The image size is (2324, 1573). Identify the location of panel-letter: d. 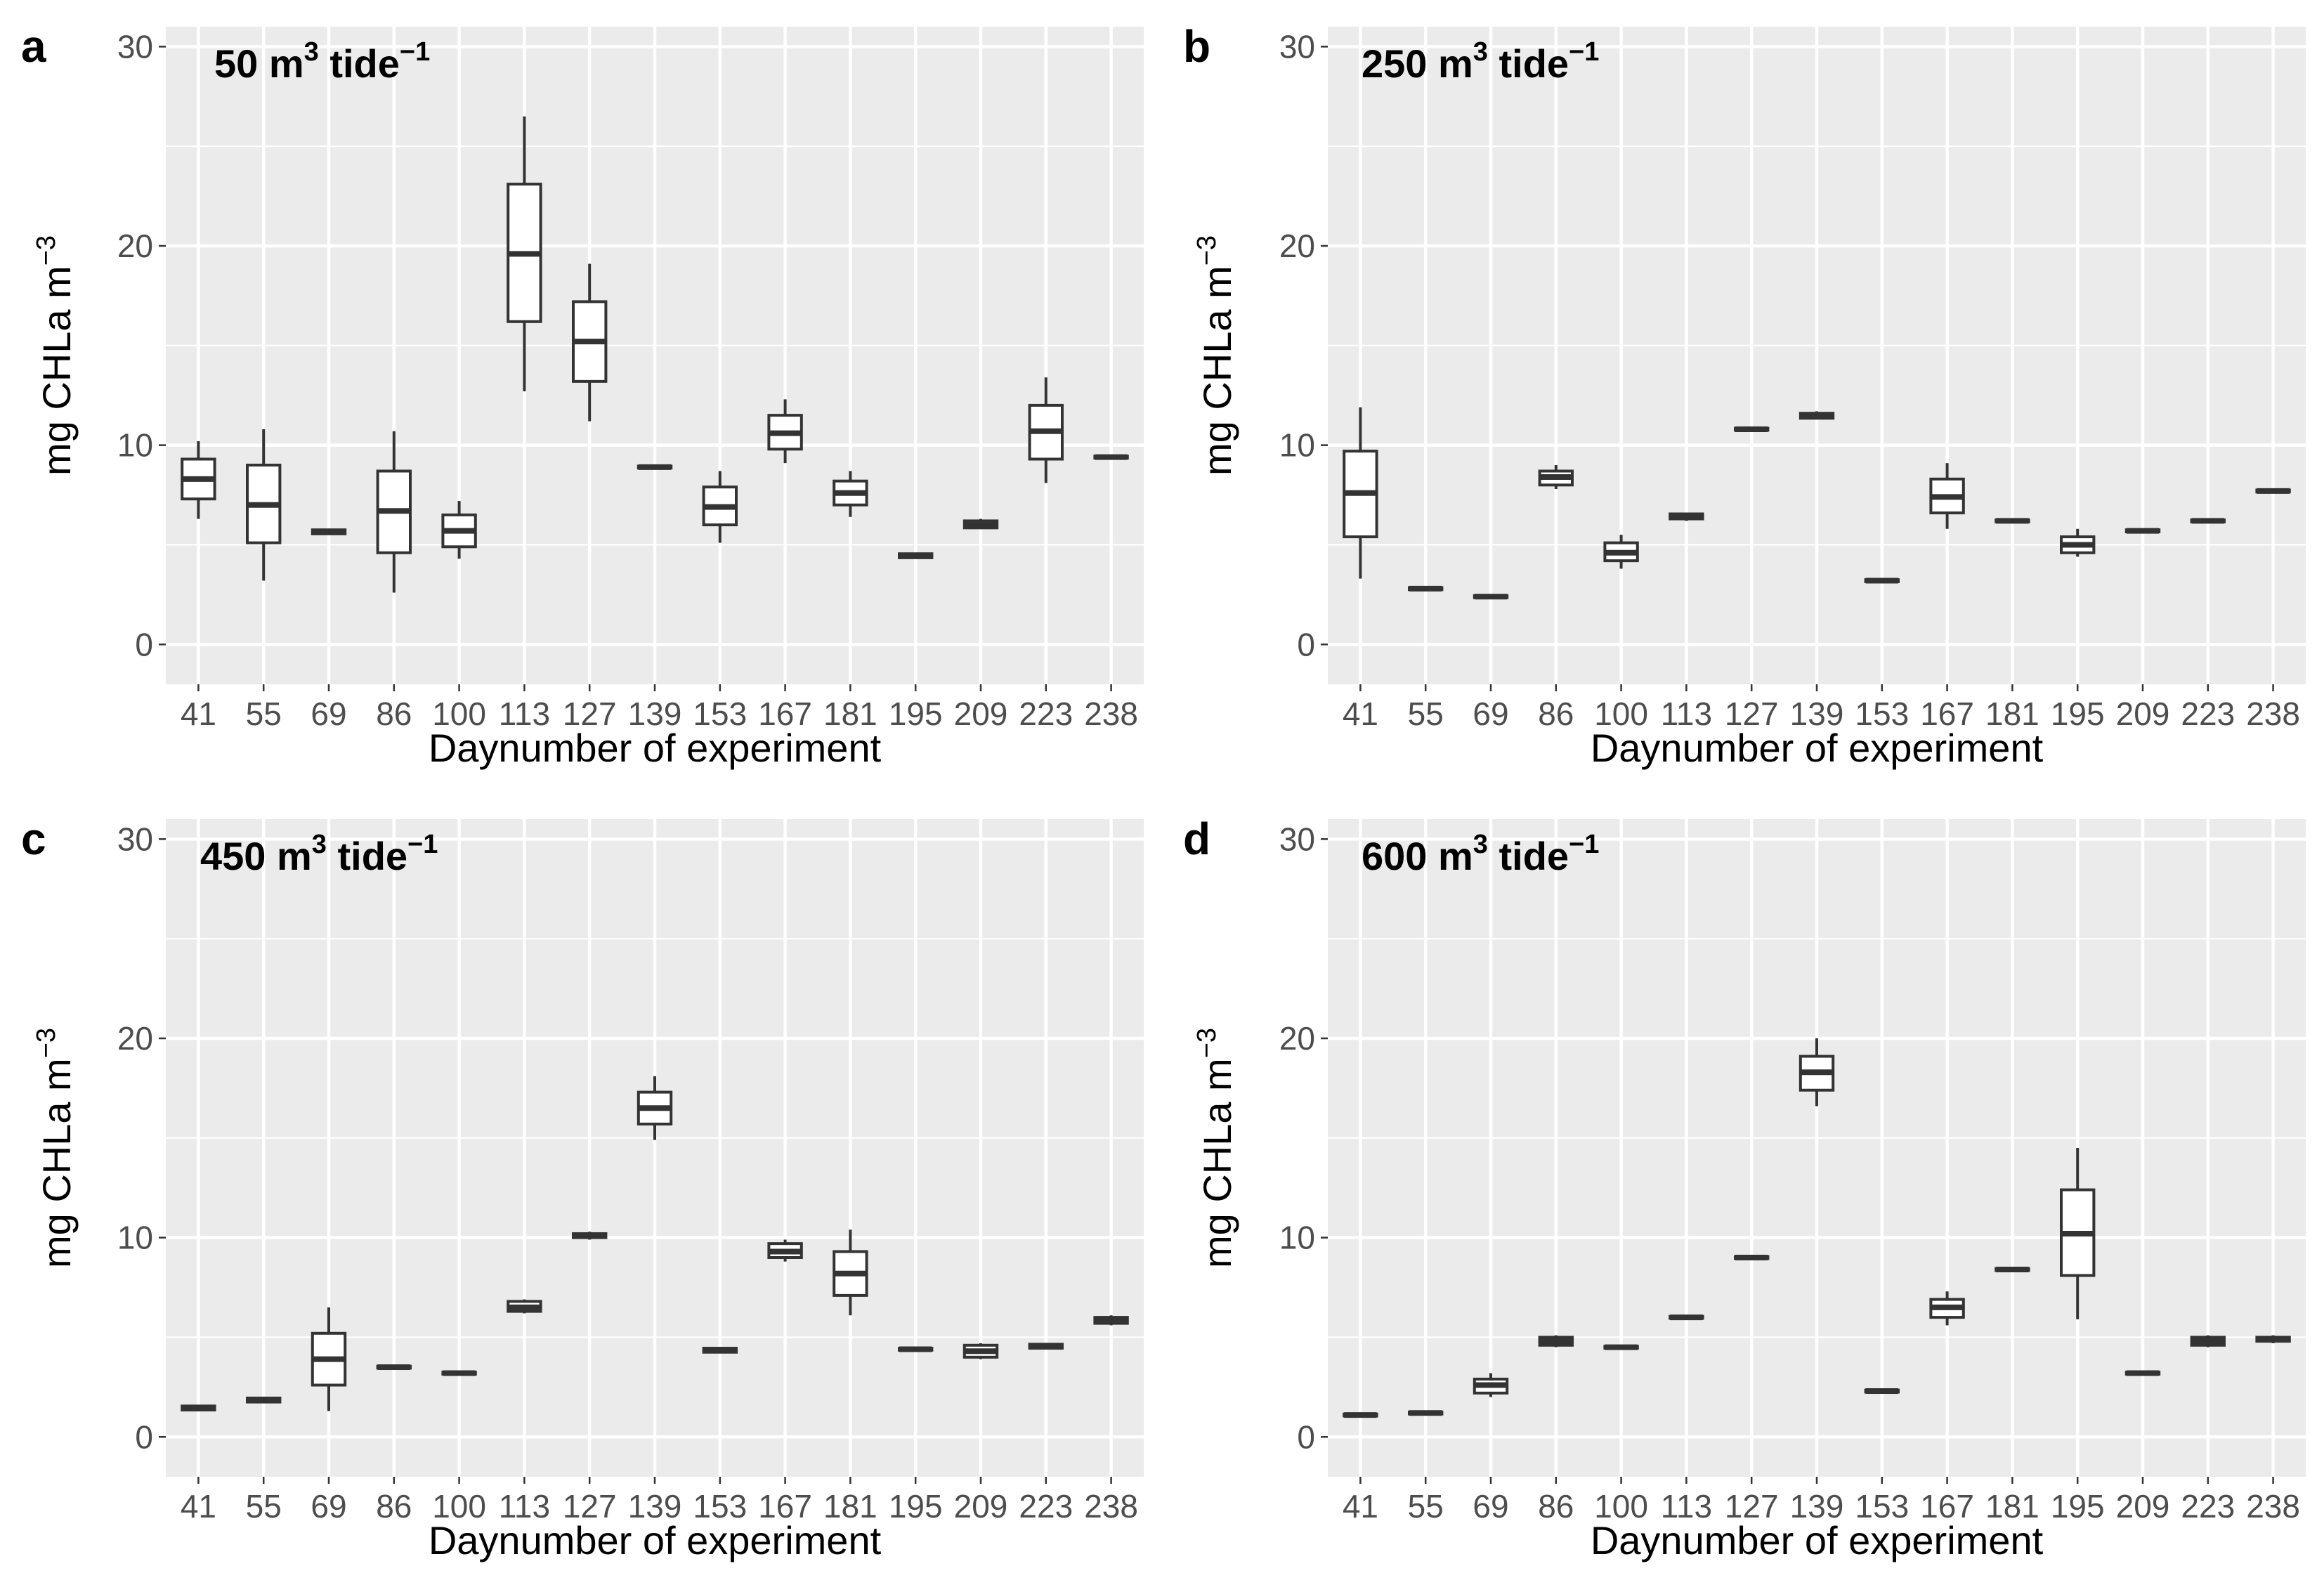
(1196, 839).